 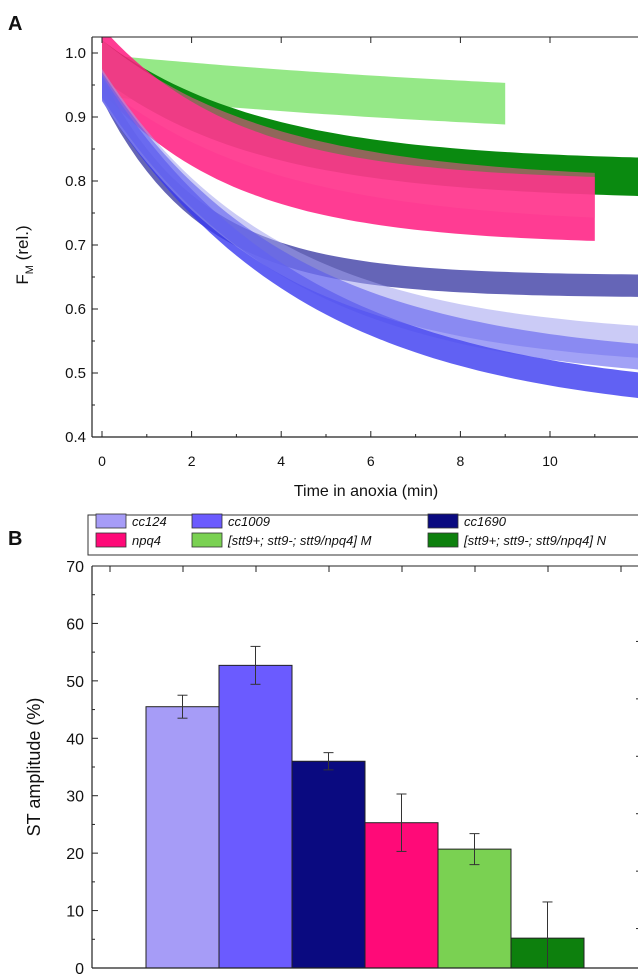 I want to click on y-tick-label: 70, so click(x=75, y=567).